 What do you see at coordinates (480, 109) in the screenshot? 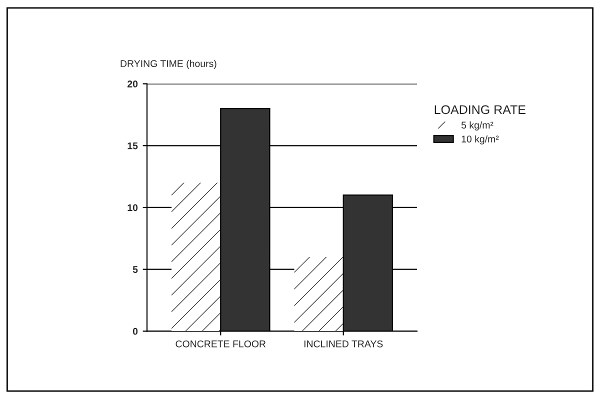
I see `legend-title: LOADING RATE` at bounding box center [480, 109].